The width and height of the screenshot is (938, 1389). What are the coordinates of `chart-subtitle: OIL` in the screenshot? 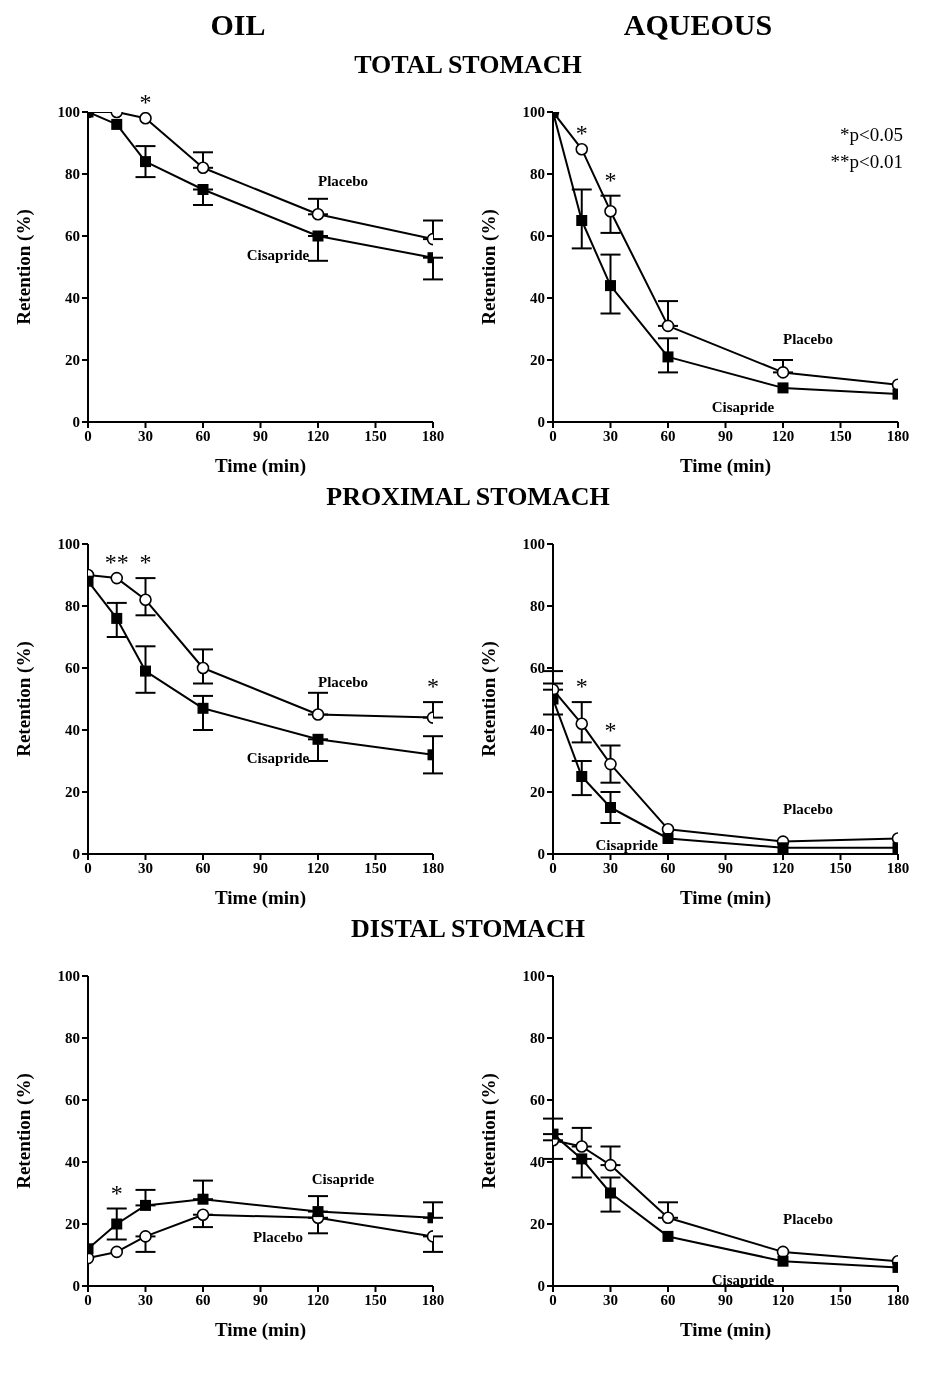 It's located at (238, 25).